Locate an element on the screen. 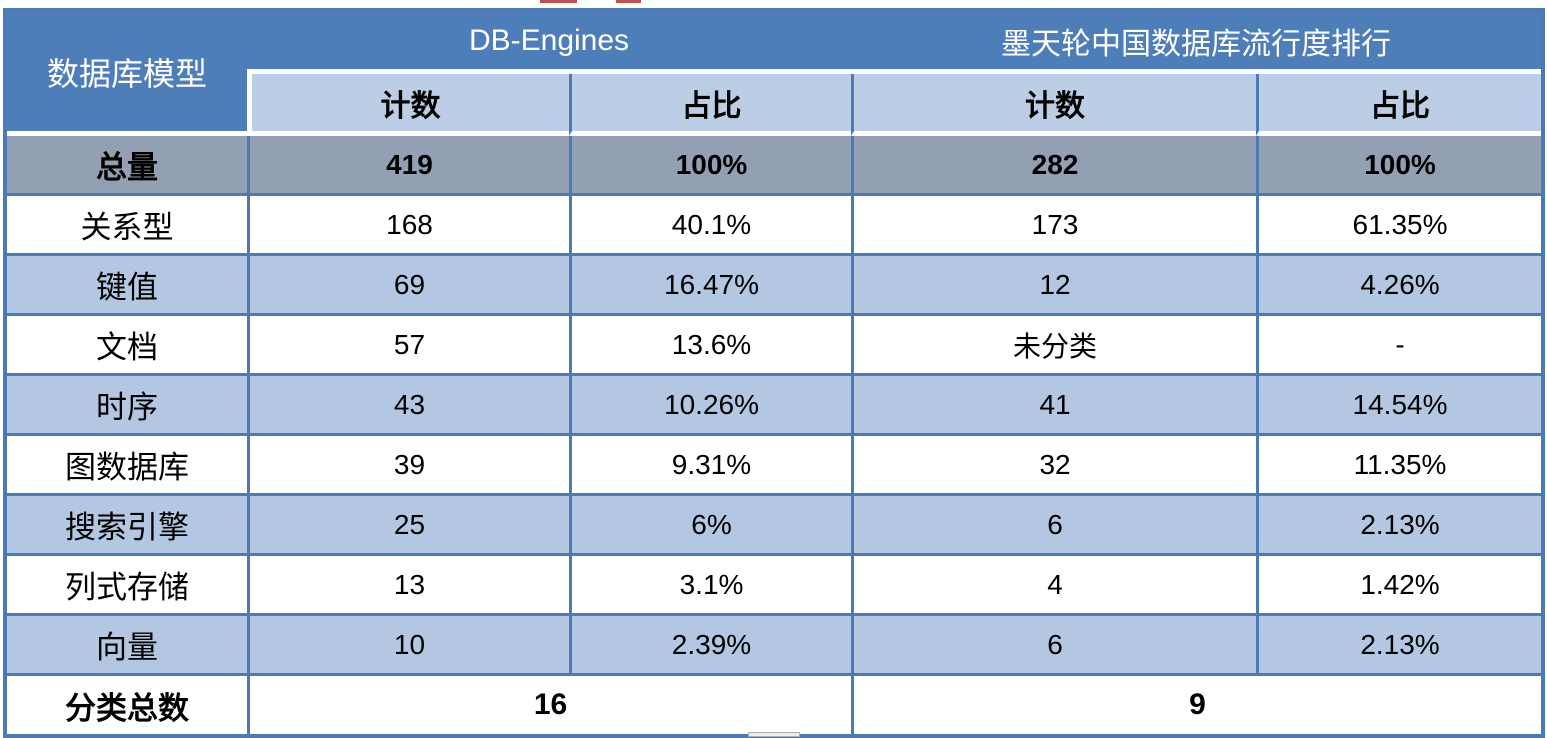 The image size is (1547, 738). row-label: 向量 is located at coordinates (127, 643).